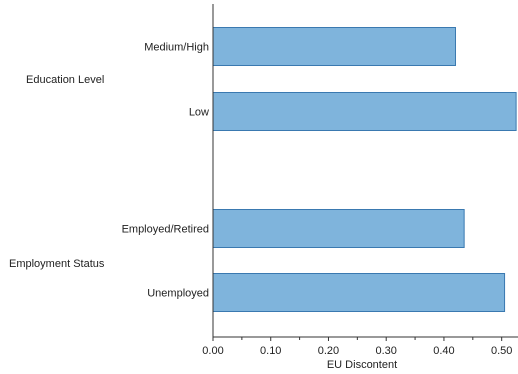 The height and width of the screenshot is (374, 518). Describe the element at coordinates (328, 351) in the screenshot. I see `x-tick-label: 0.20` at that location.